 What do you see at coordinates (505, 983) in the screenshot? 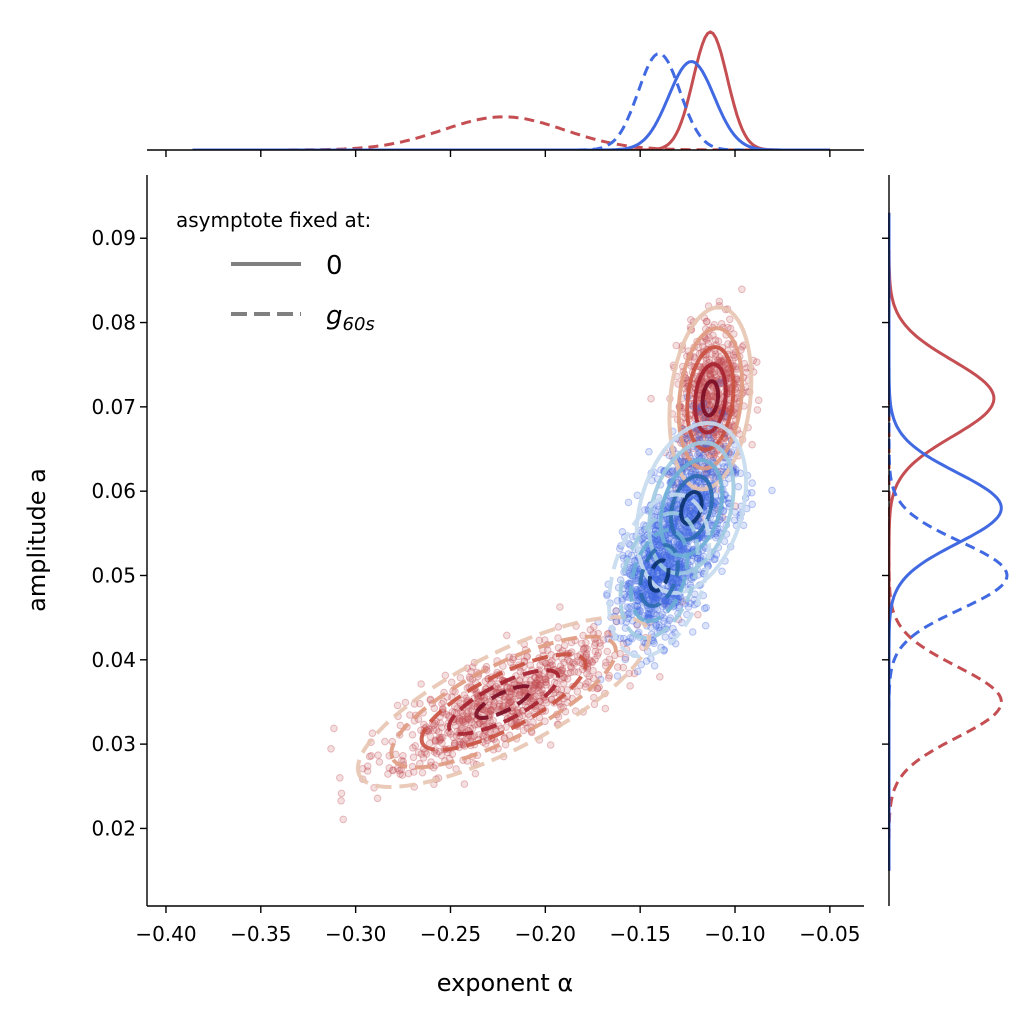
I see `x-axis-label: exponent α` at bounding box center [505, 983].